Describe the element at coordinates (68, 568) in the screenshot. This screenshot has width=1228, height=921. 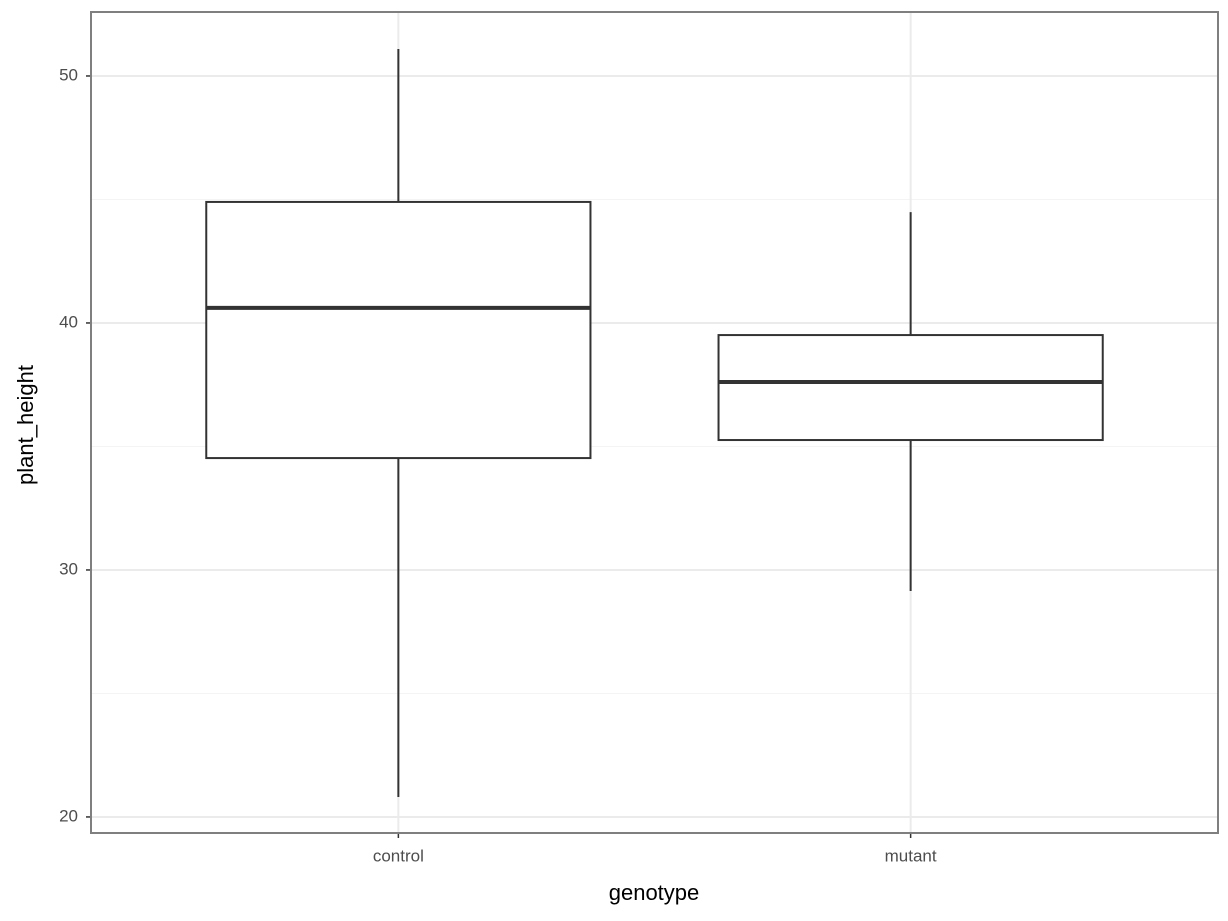
I see `y-tick-label: 30` at that location.